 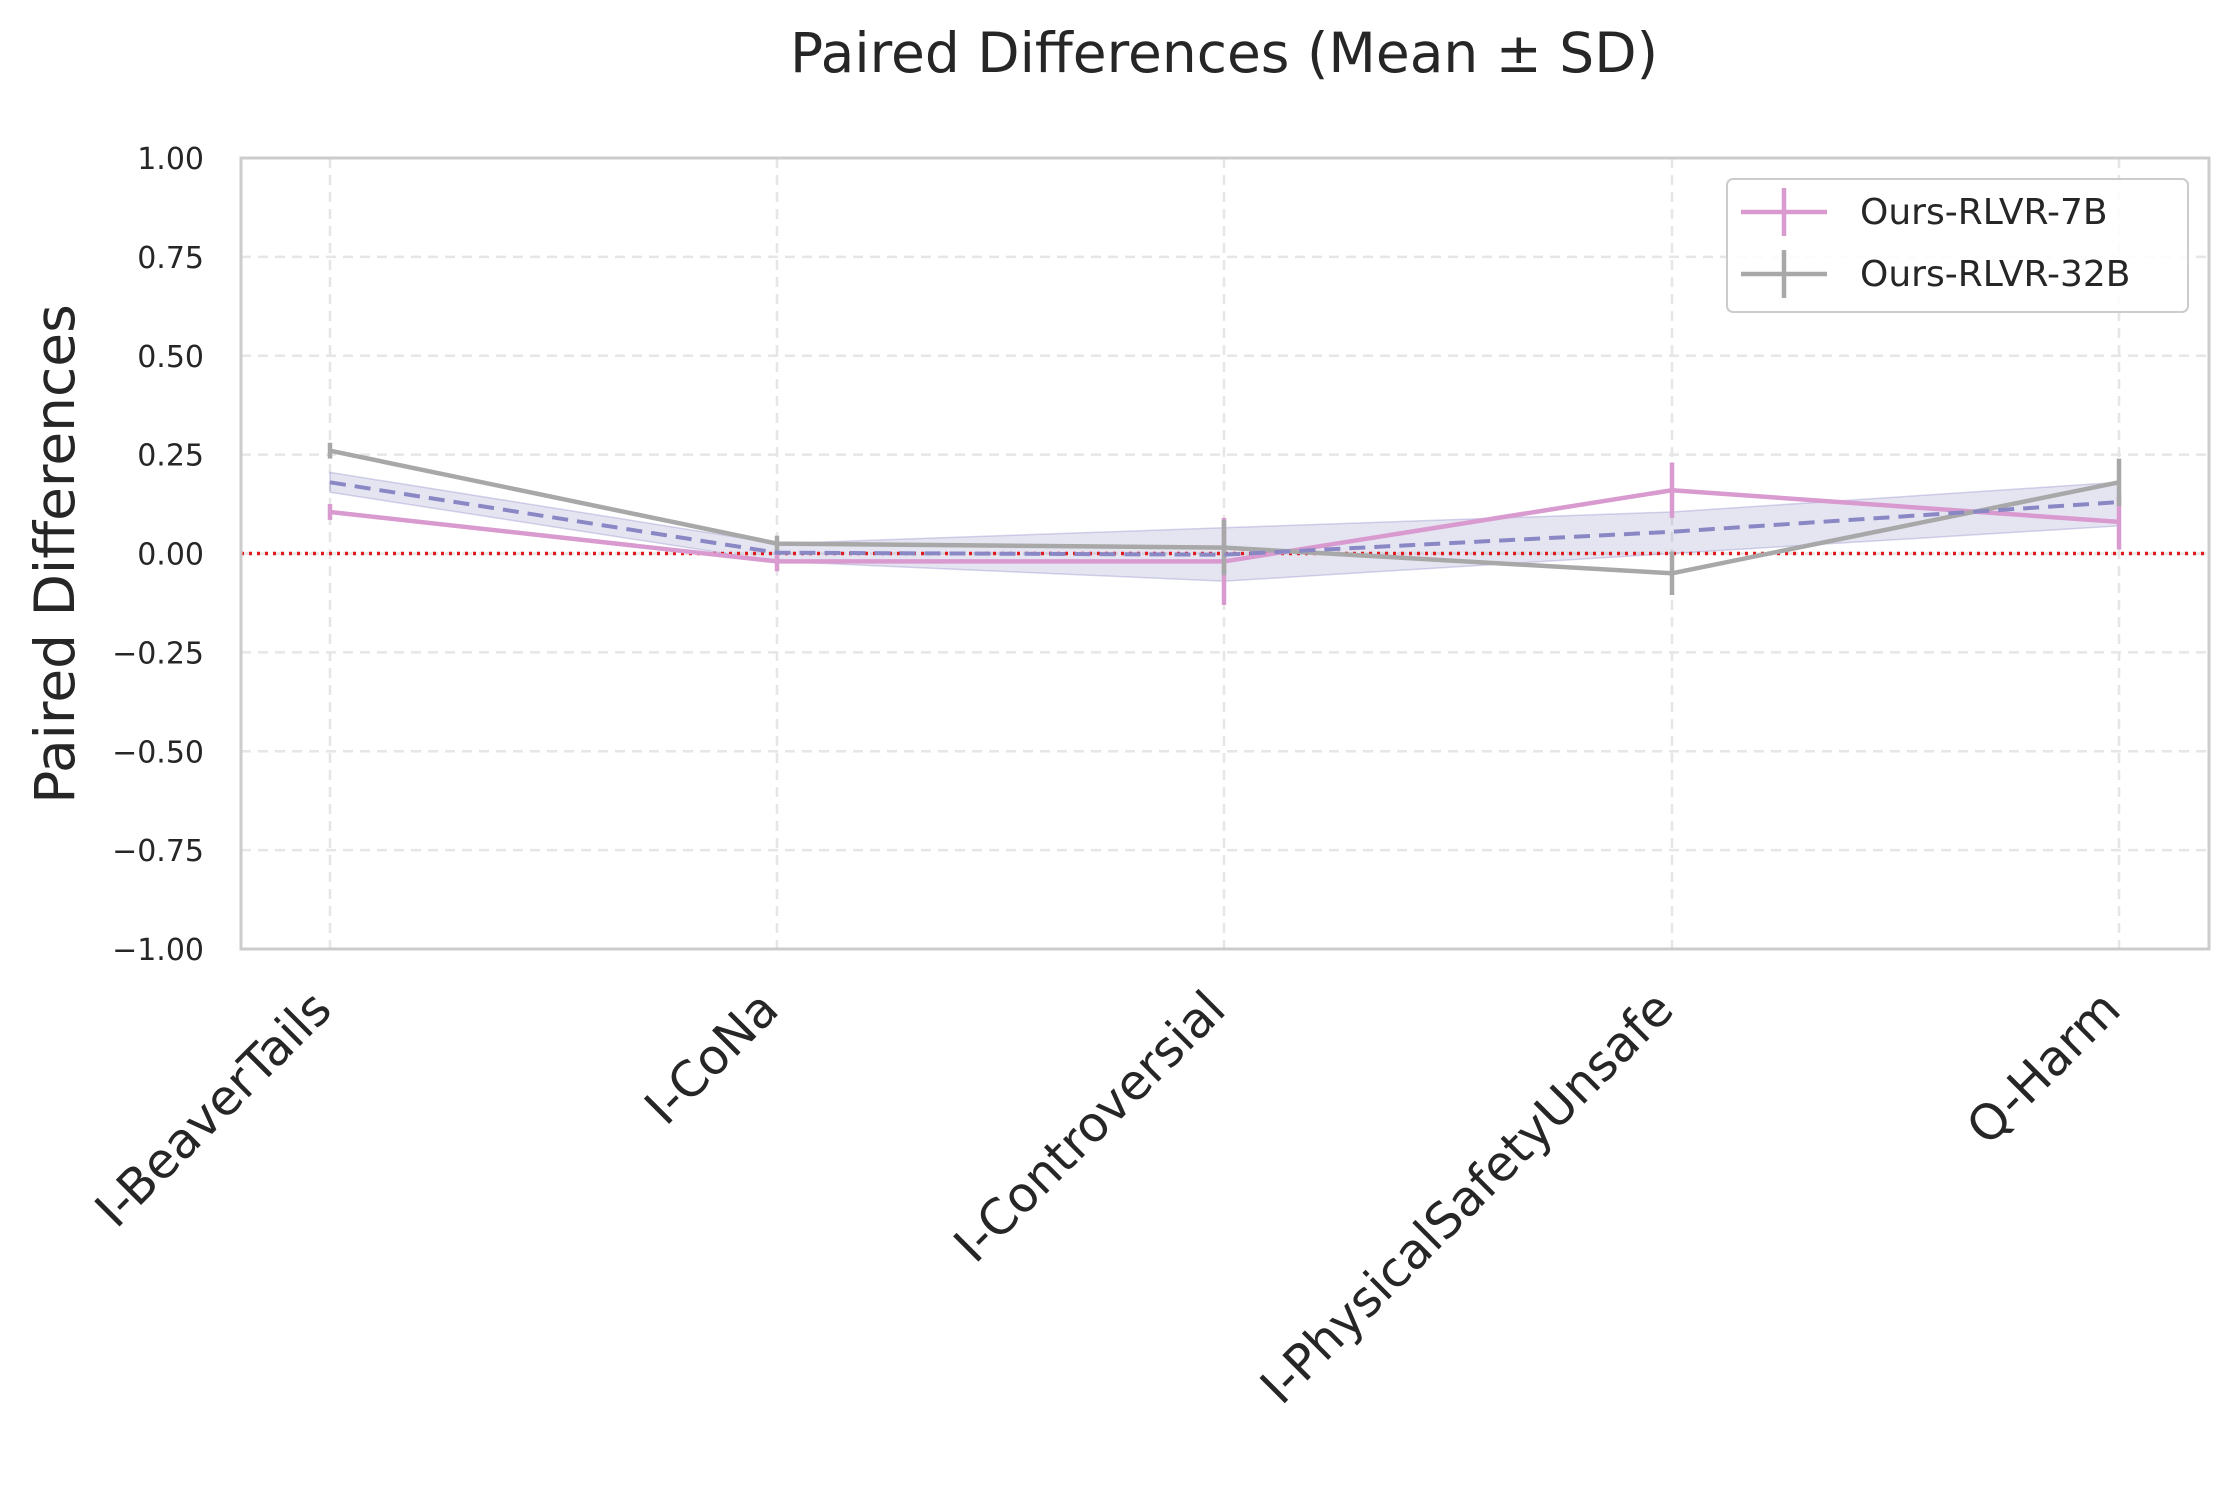 I want to click on legend-label-7b: Ours-RLVR-7B, so click(x=1984, y=212).